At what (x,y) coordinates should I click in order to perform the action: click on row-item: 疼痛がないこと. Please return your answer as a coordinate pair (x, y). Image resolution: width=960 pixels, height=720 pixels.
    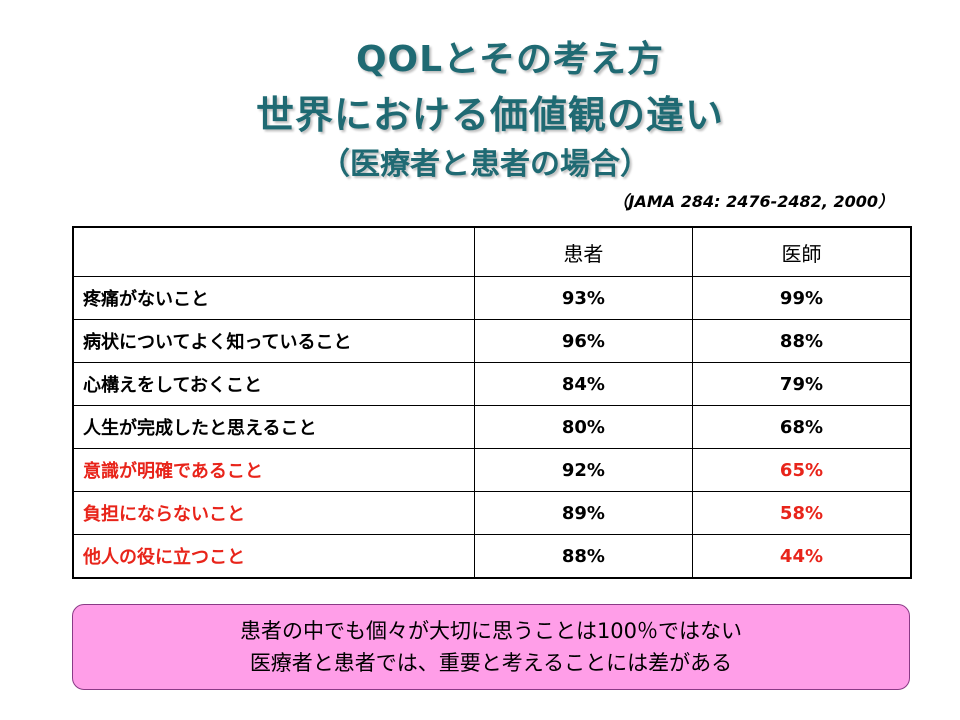
    Looking at the image, I should click on (273, 298).